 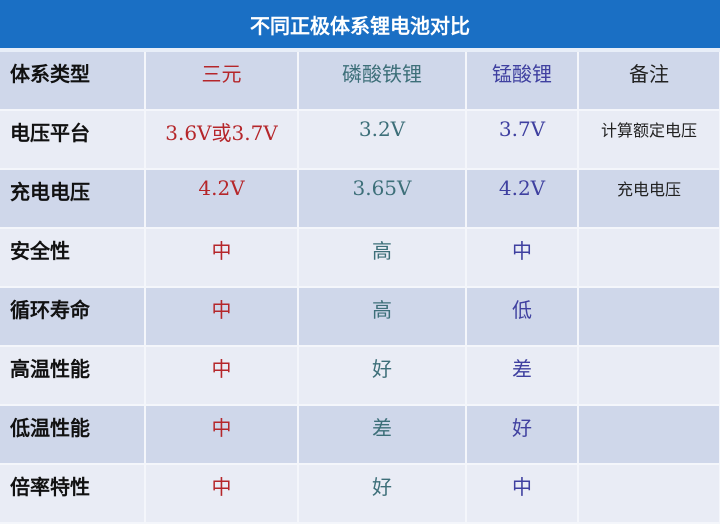 I want to click on row-label: 电压平台, so click(x=73, y=140).